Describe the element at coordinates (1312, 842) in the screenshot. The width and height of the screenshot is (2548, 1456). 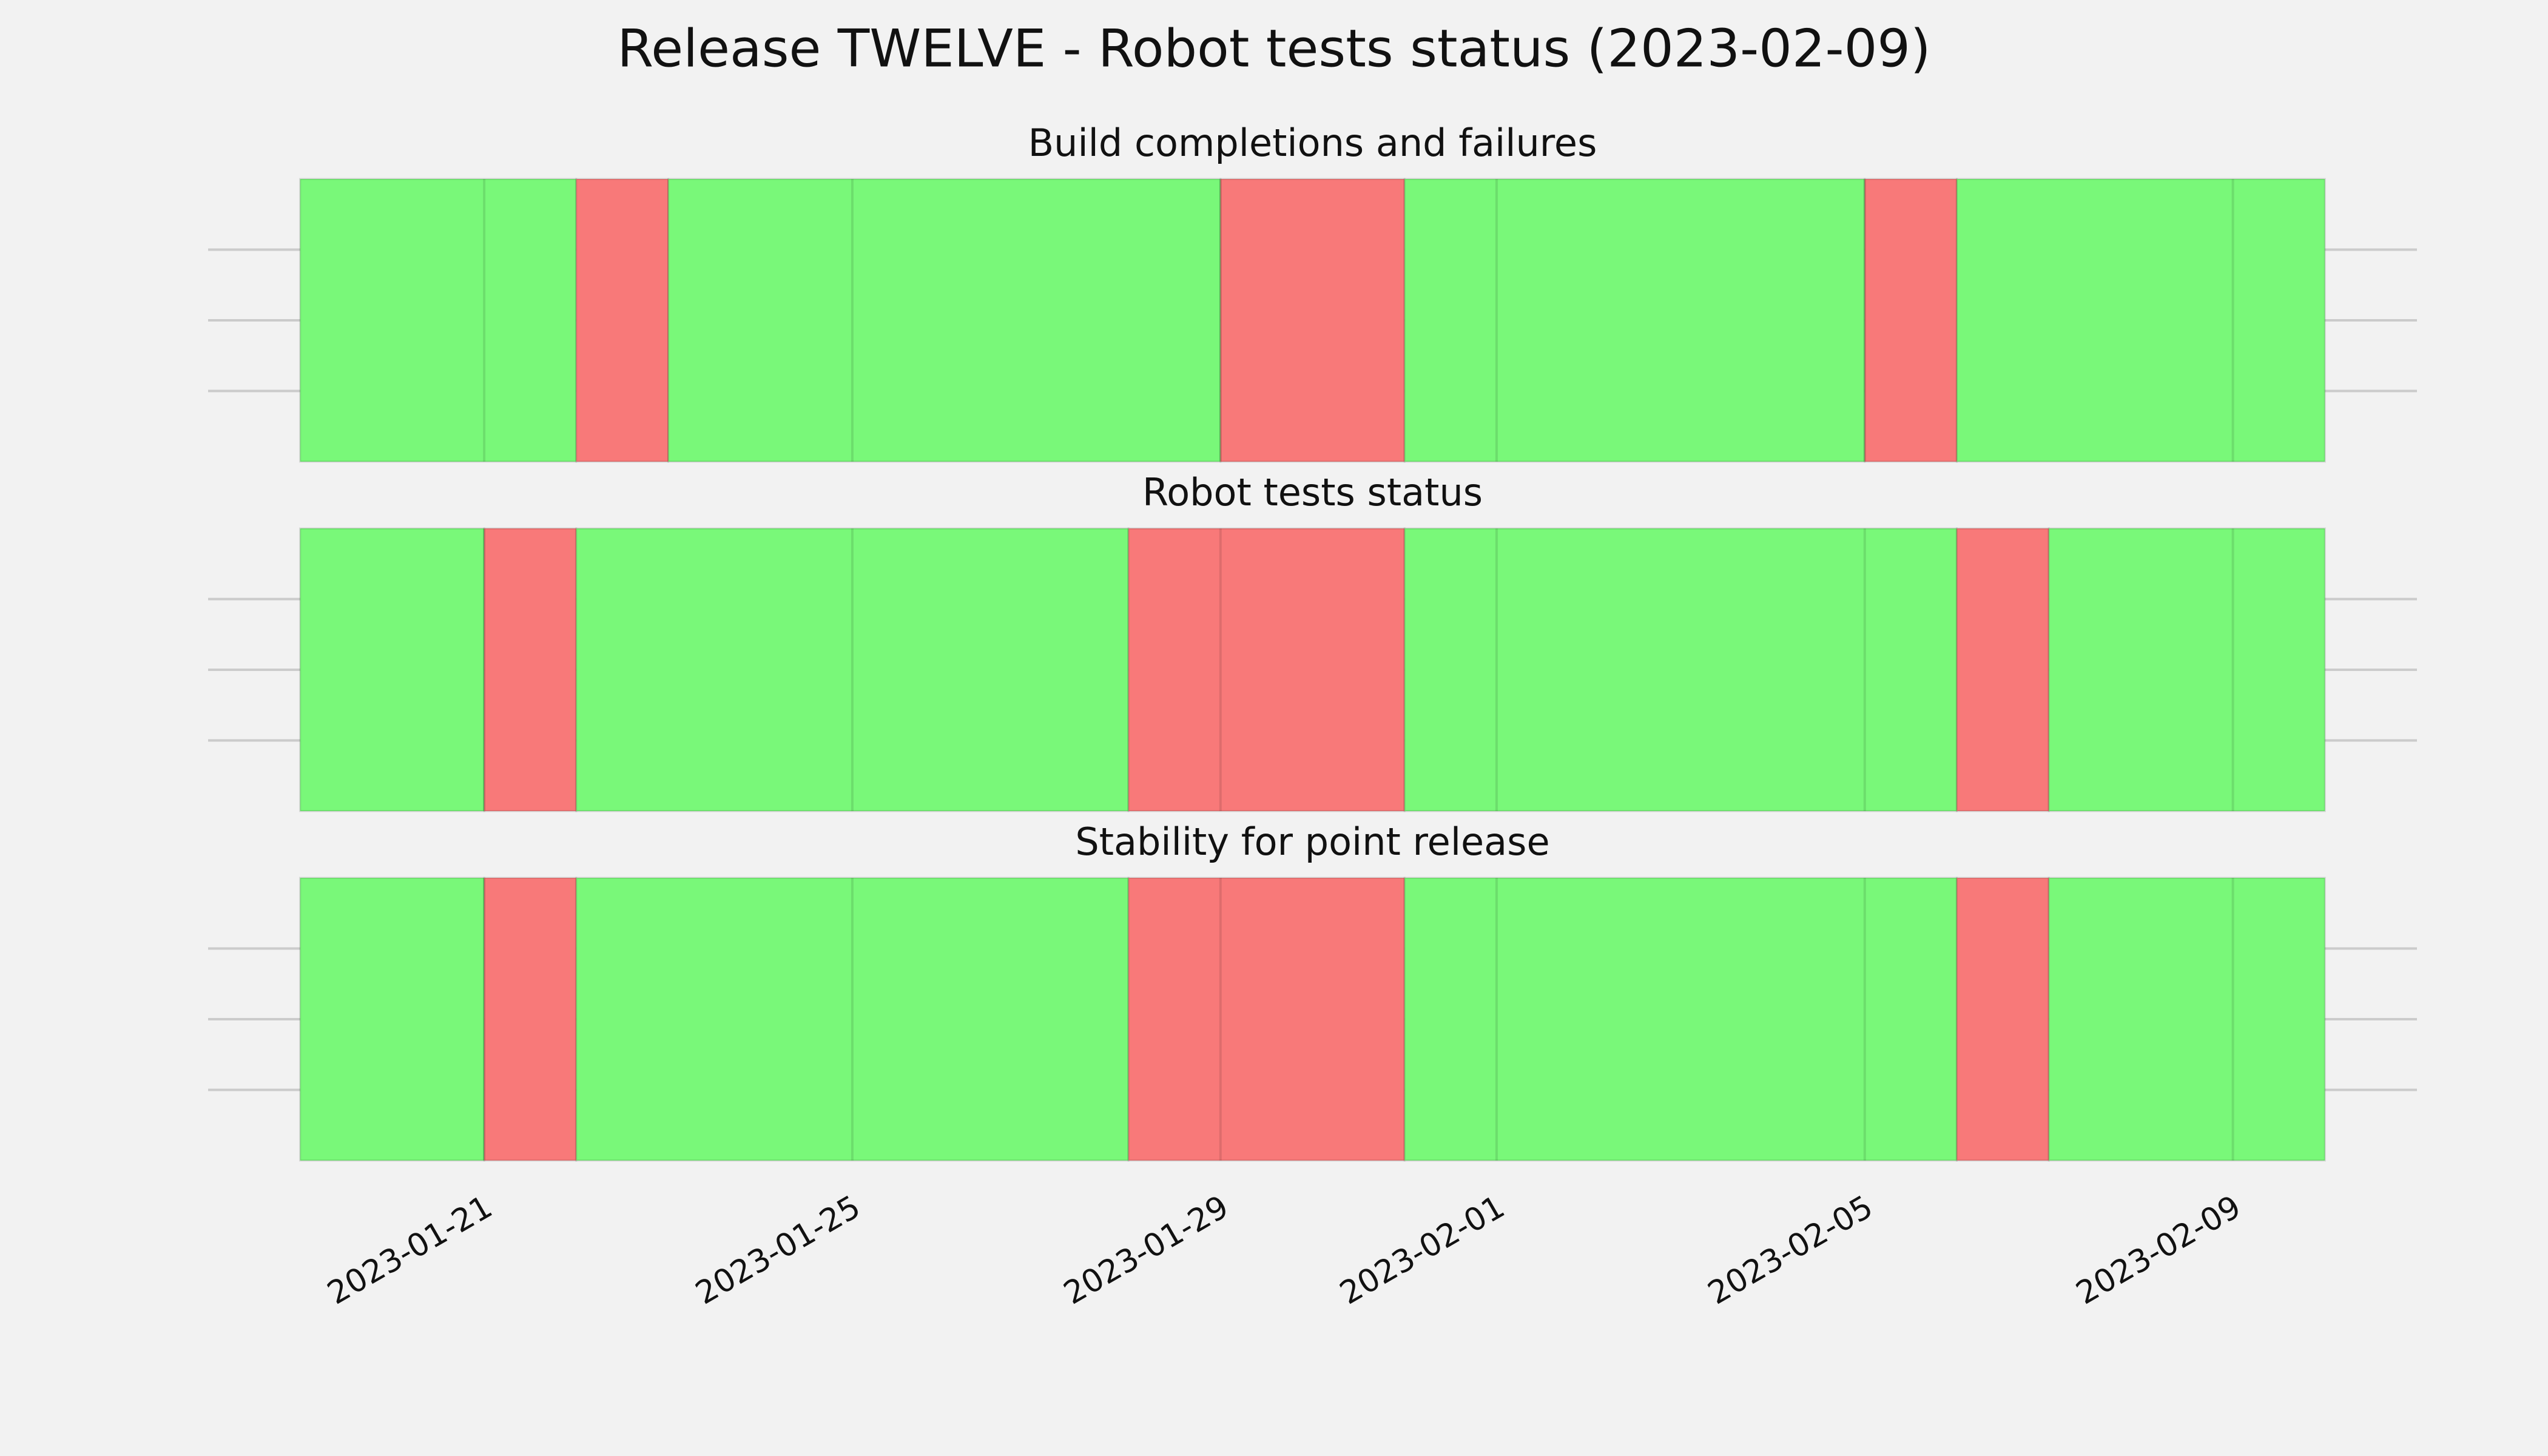
I see `panel-title: Stability for point release` at that location.